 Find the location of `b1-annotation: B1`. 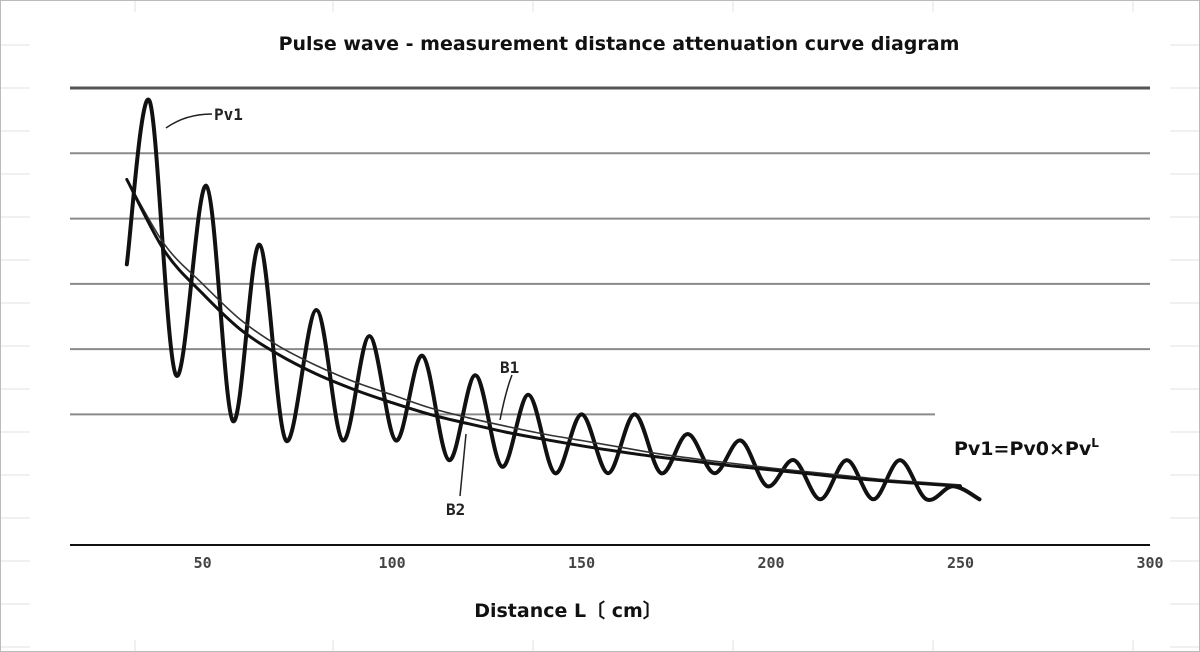

b1-annotation: B1 is located at coordinates (509, 367).